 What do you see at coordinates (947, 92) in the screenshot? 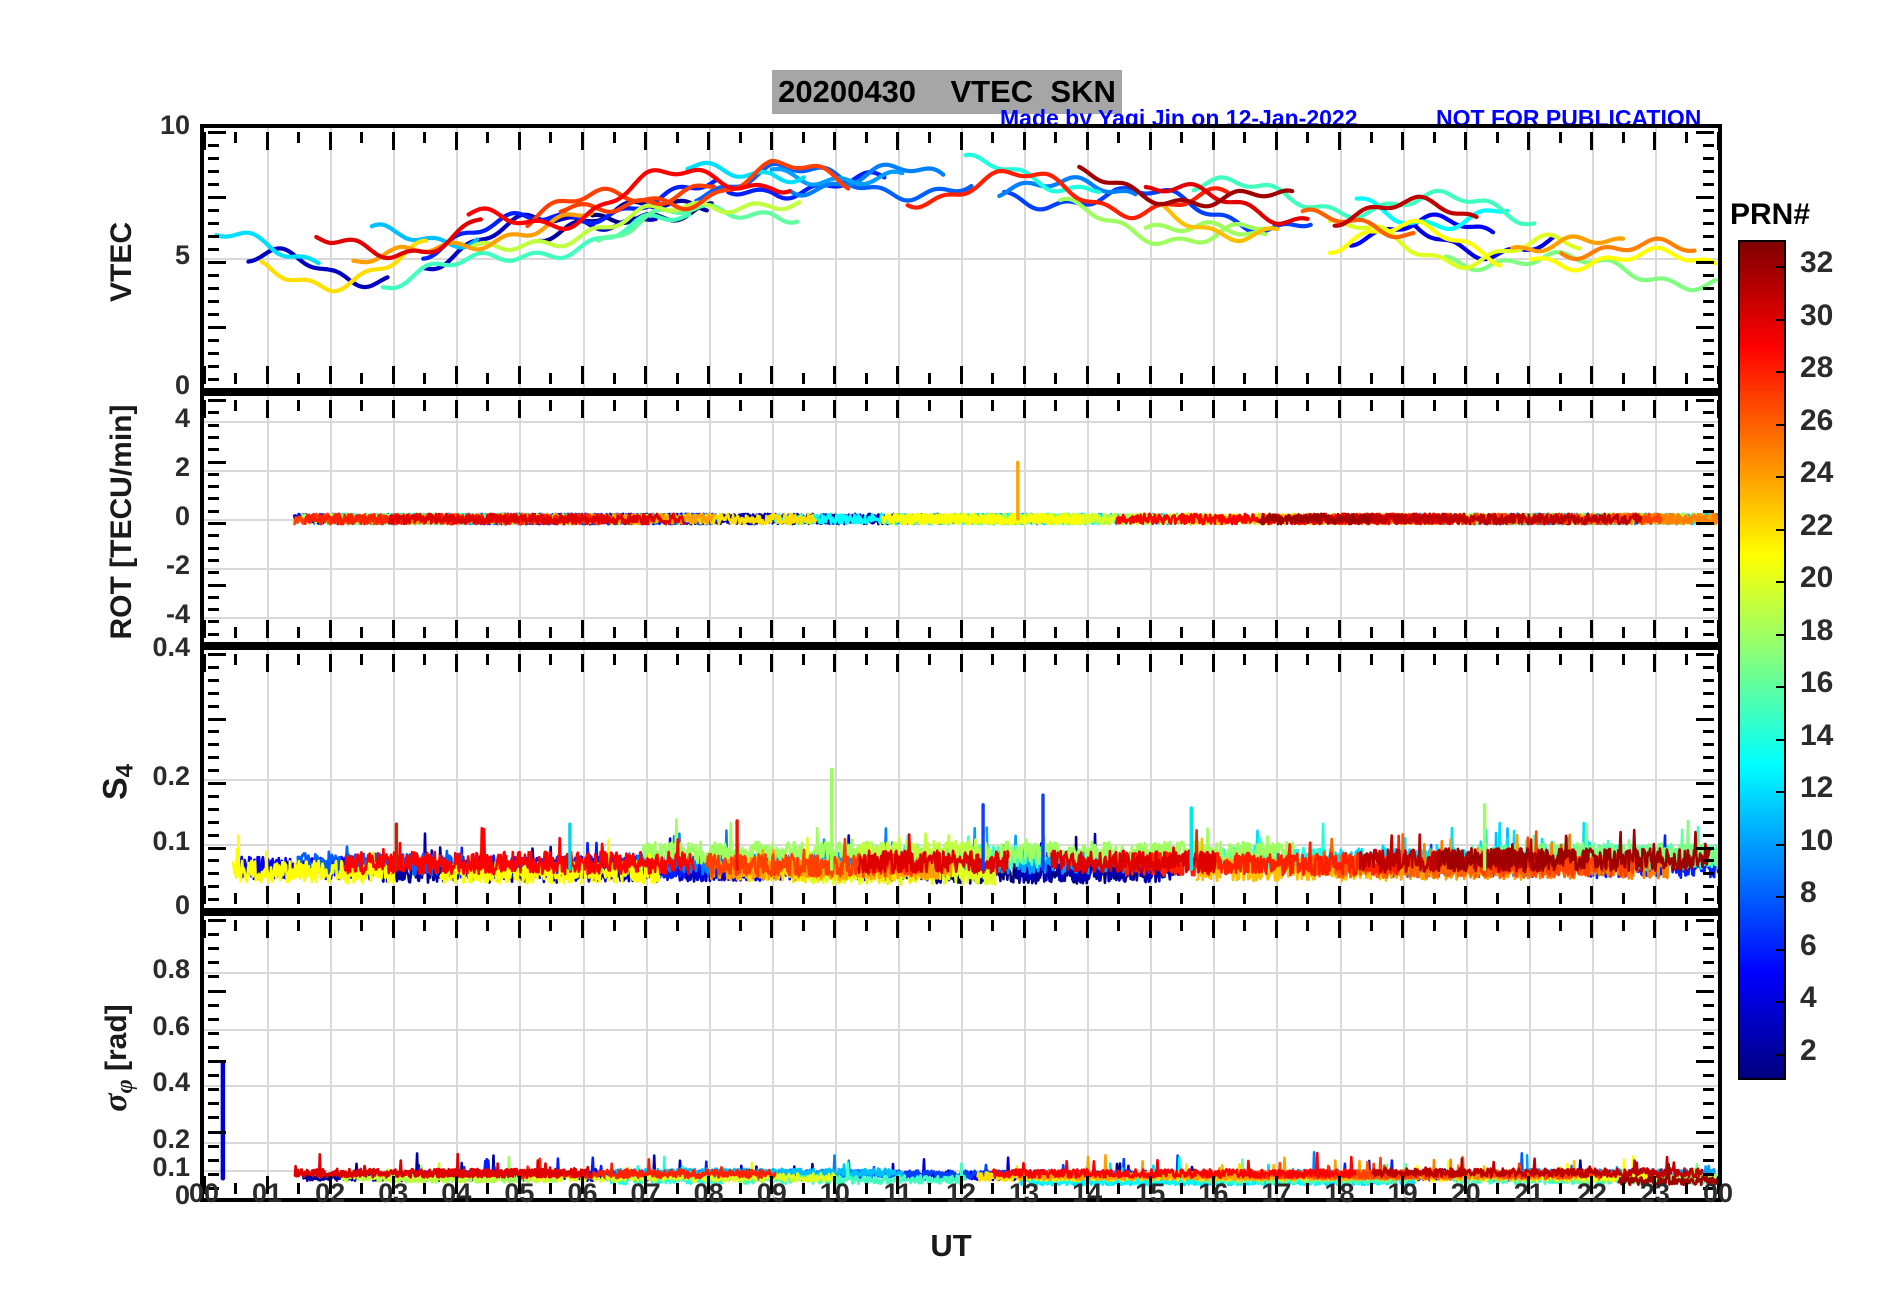
I see `title-background` at bounding box center [947, 92].